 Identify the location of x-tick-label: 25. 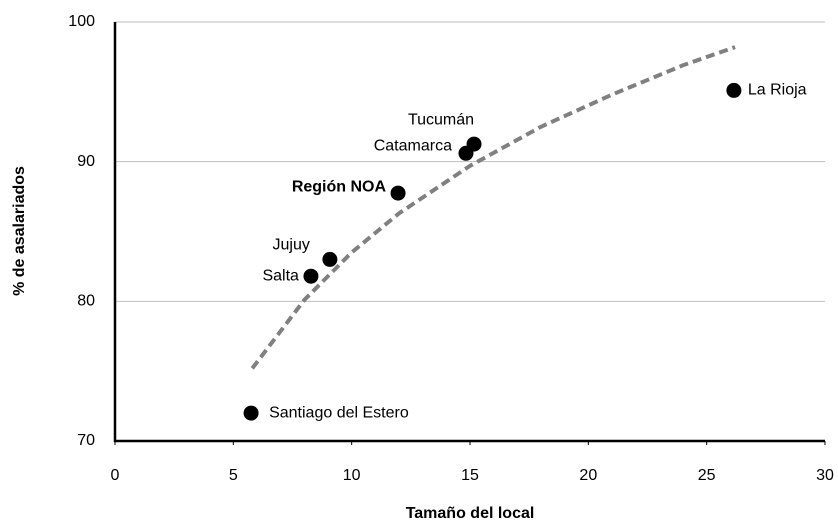
(707, 475).